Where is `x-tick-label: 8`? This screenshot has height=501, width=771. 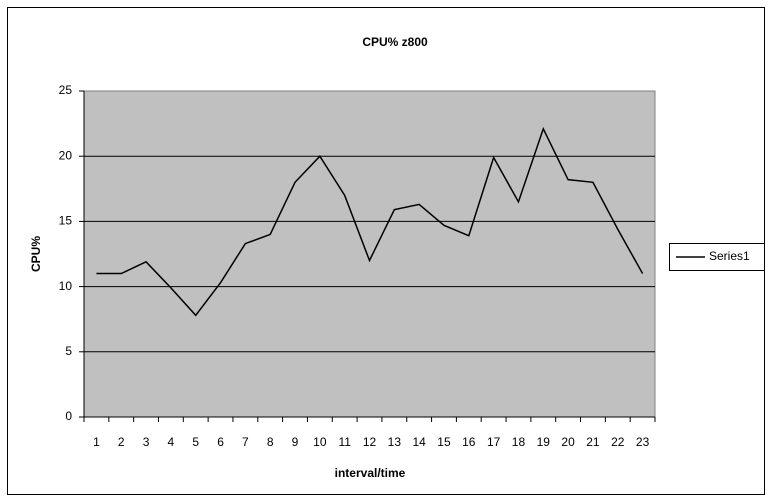
x-tick-label: 8 is located at coordinates (270, 442).